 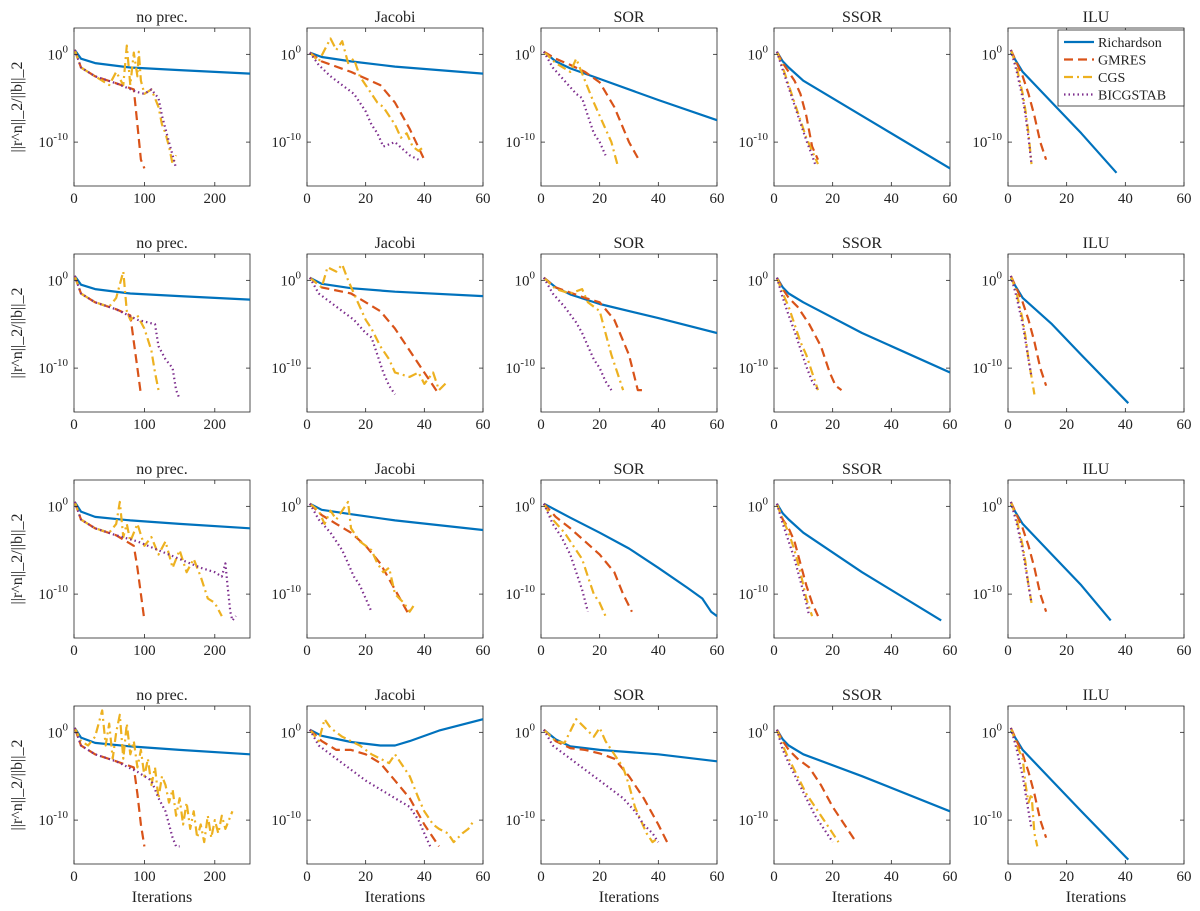 I want to click on panel: SSOR 0 20 40 60 100 10-10, so click(x=847, y=560).